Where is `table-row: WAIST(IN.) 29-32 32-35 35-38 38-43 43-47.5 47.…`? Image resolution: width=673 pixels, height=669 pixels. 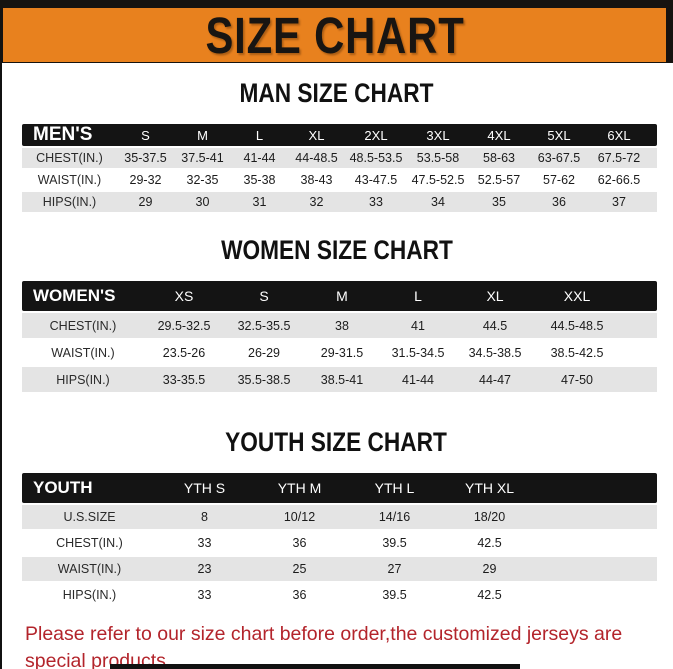 table-row: WAIST(IN.) 29-32 32-35 35-38 38-43 43-47.5 47.… is located at coordinates (339, 180).